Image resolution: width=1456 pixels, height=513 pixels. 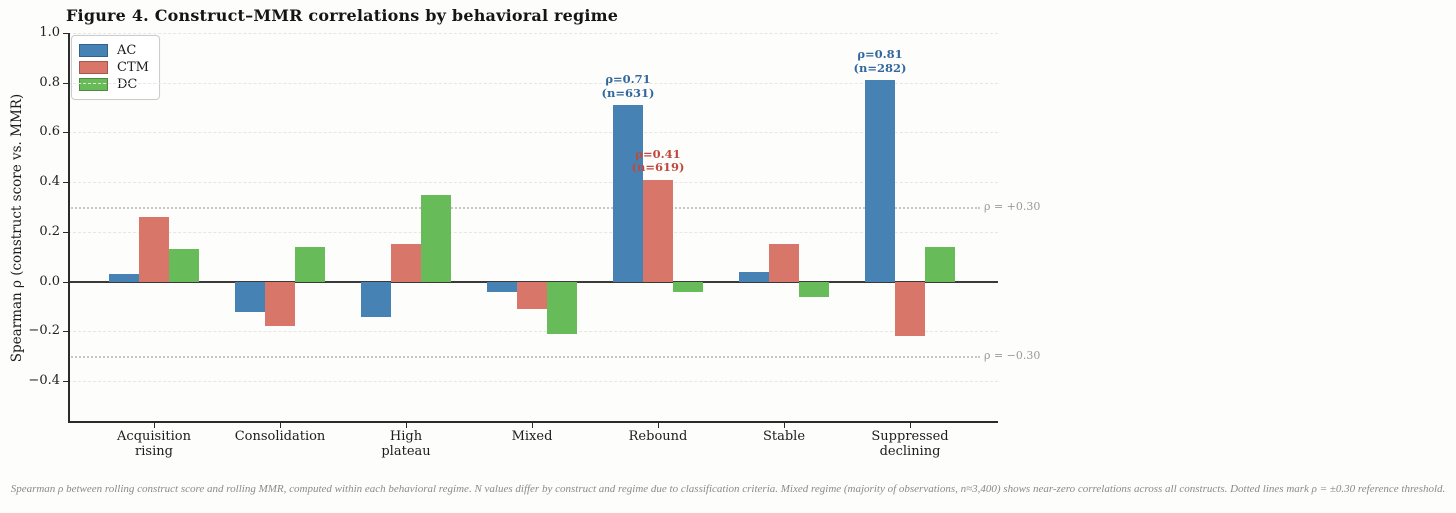 I want to click on x-tick-label-stable: Stable, so click(x=784, y=436).